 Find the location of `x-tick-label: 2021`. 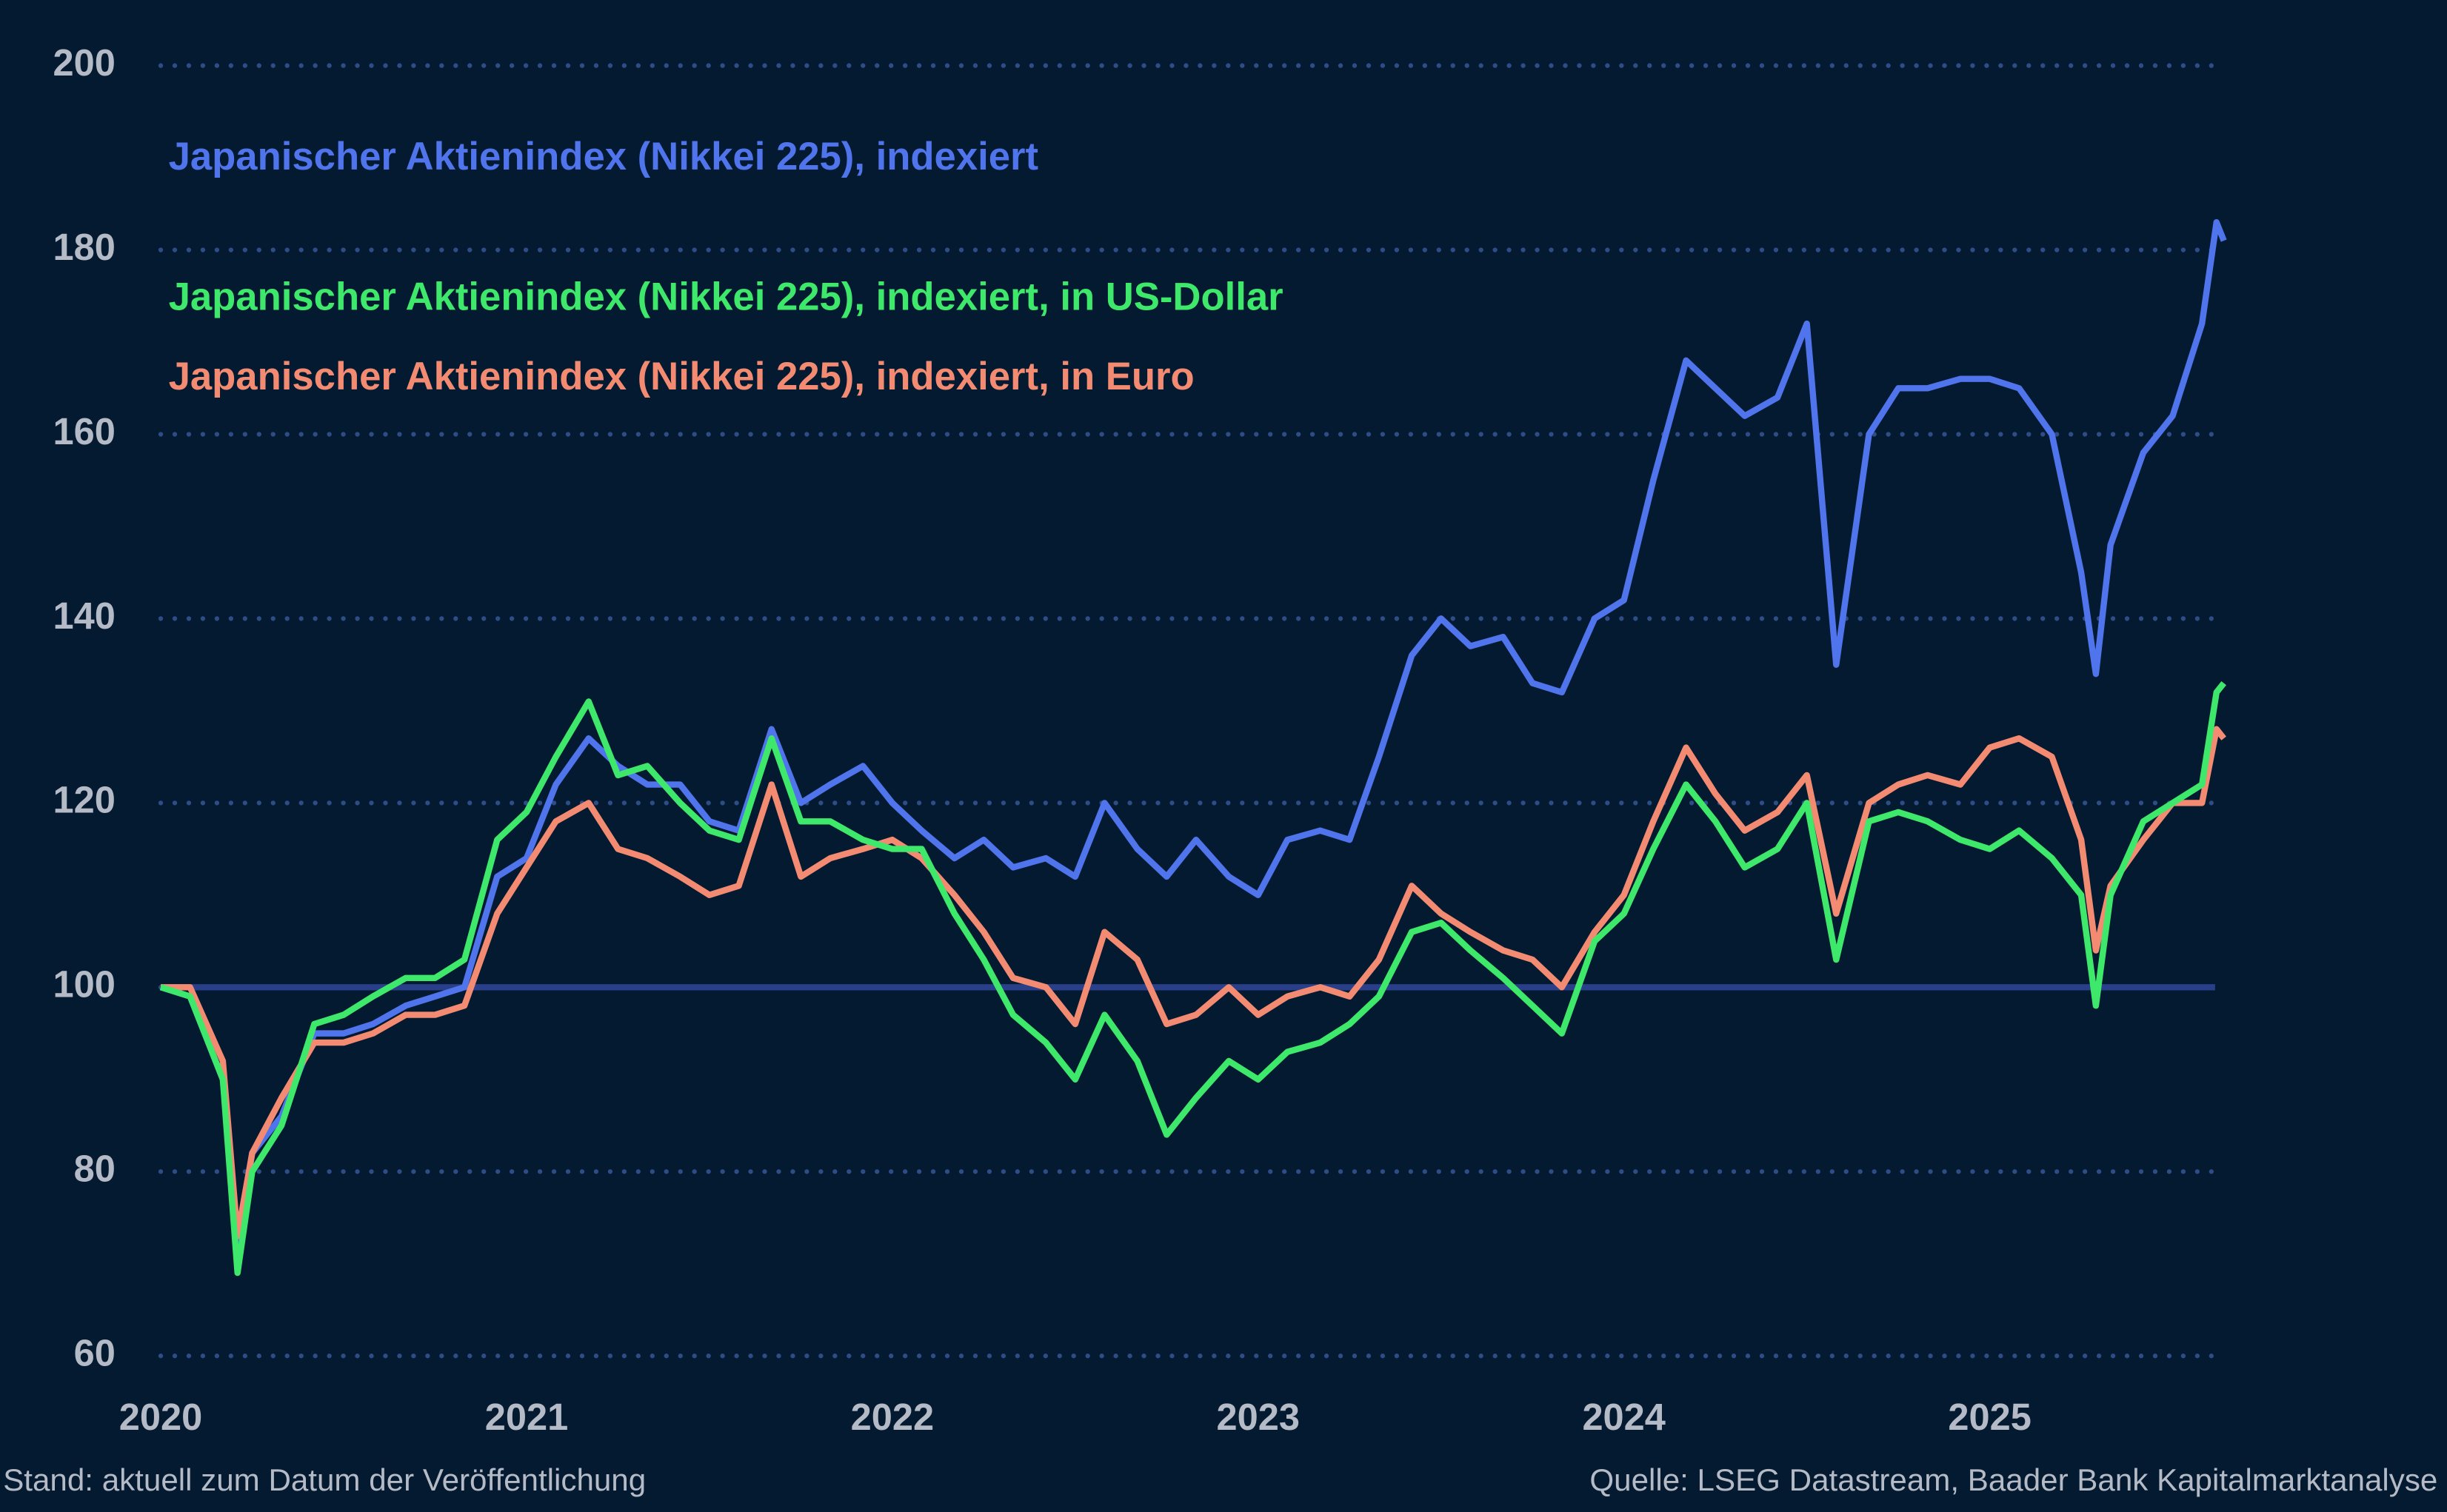

x-tick-label: 2021 is located at coordinates (526, 1417).